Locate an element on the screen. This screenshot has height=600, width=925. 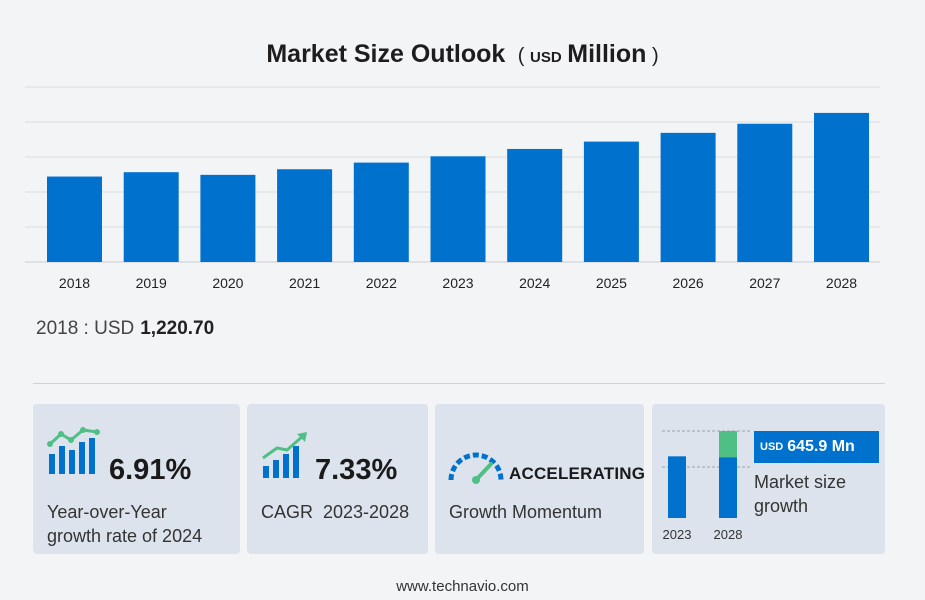
bar-2018 is located at coordinates (74, 219).